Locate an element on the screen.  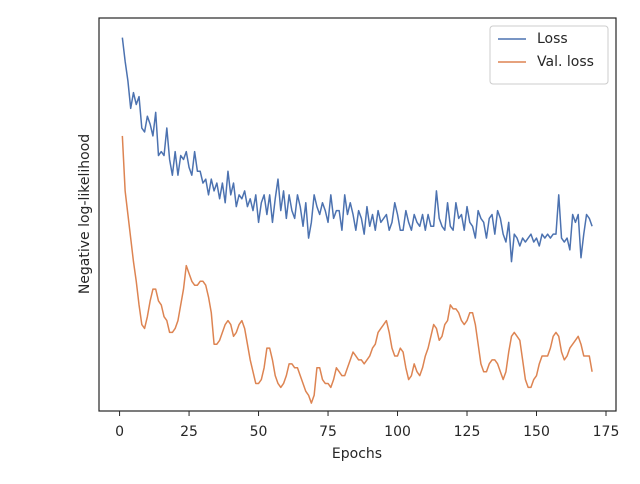
legend-label: Val. loss is located at coordinates (565, 62).